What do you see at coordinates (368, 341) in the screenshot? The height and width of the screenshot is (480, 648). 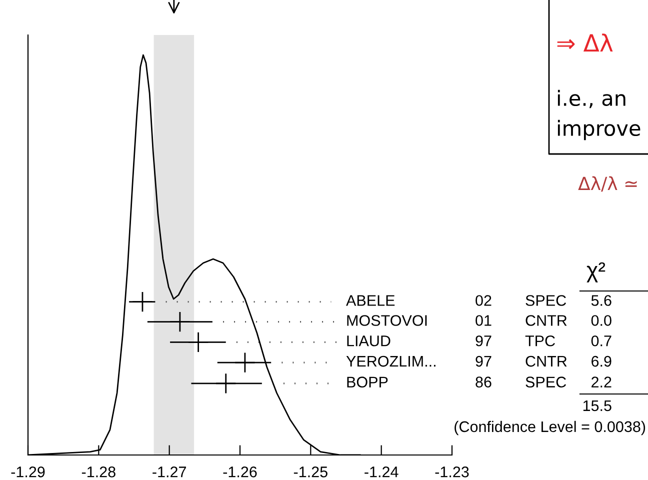 I see `text: LIAUD` at bounding box center [368, 341].